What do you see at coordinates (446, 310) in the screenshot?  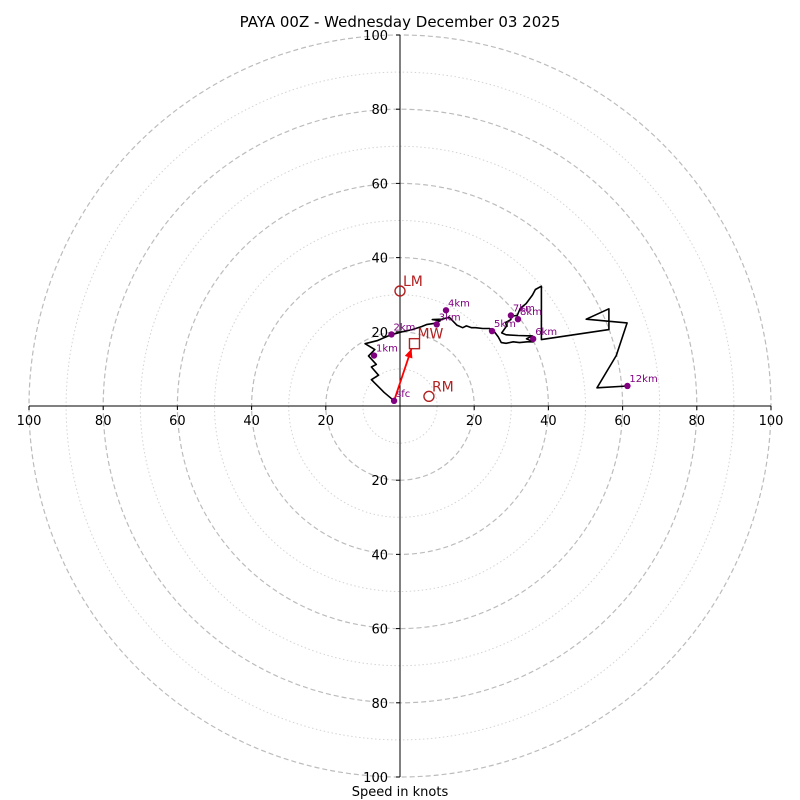 I see `height-marker-4km` at bounding box center [446, 310].